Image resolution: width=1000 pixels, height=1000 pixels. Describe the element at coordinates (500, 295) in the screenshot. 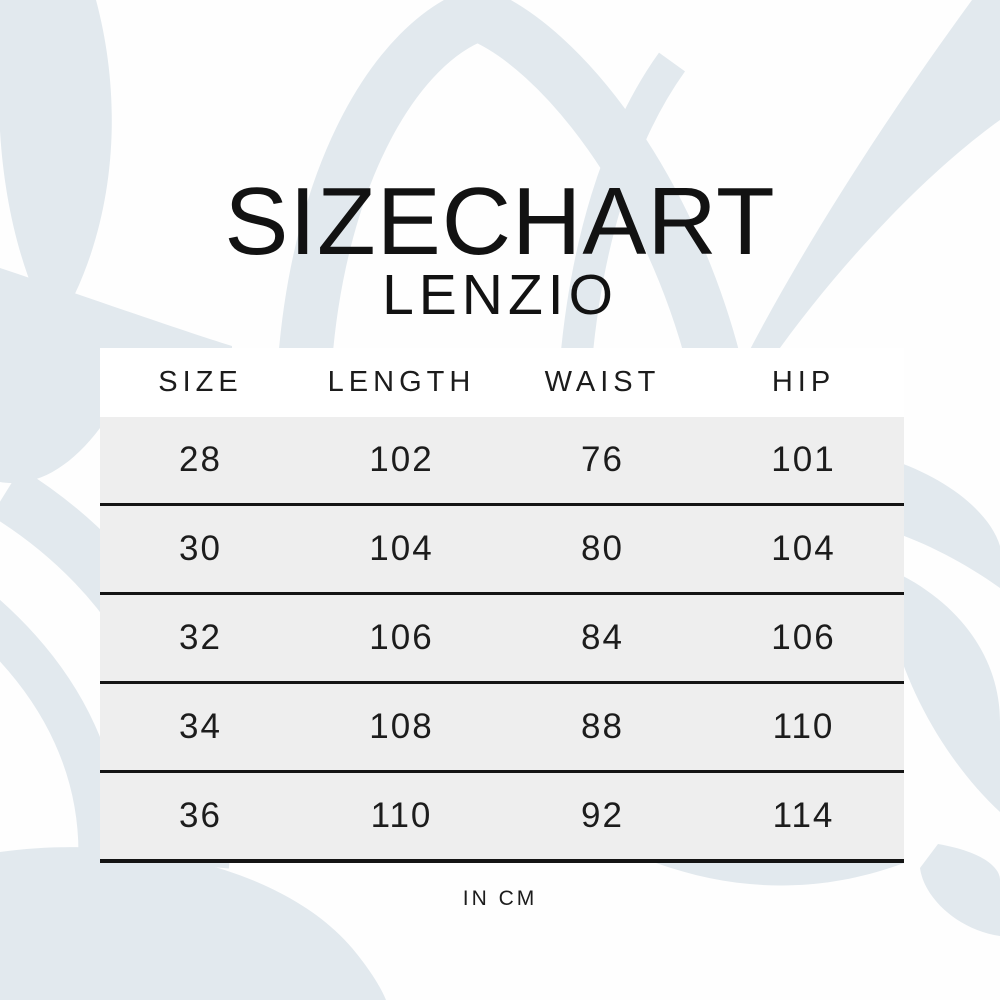

I see `brand-subtitle: LENZIO` at that location.